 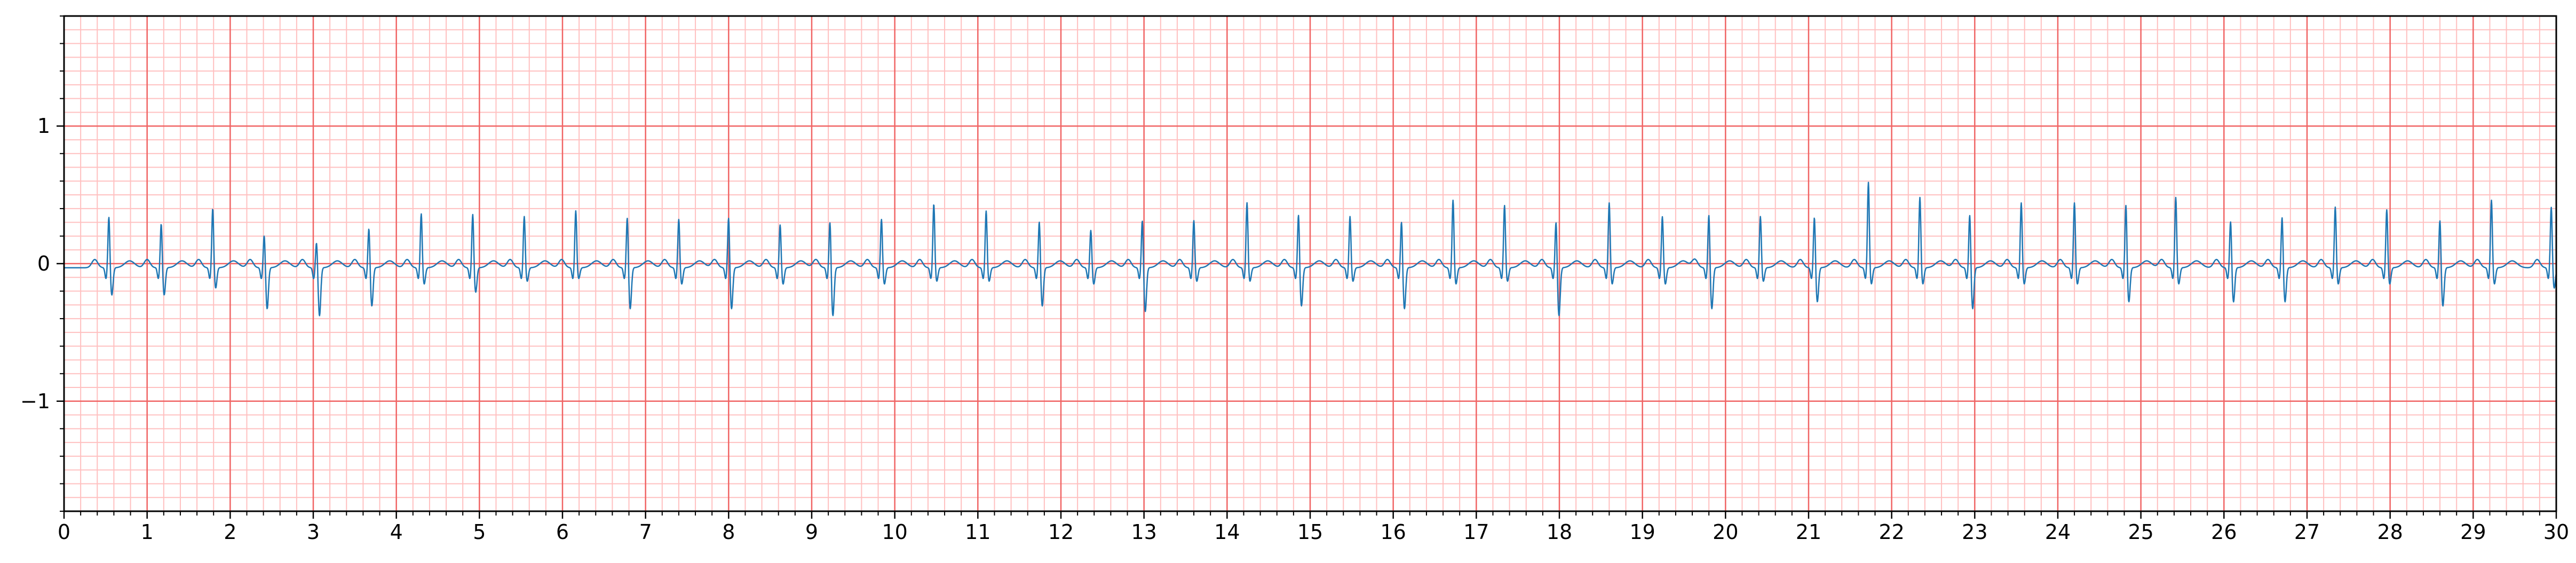 I want to click on x-tick-label: 6, so click(x=562, y=532).